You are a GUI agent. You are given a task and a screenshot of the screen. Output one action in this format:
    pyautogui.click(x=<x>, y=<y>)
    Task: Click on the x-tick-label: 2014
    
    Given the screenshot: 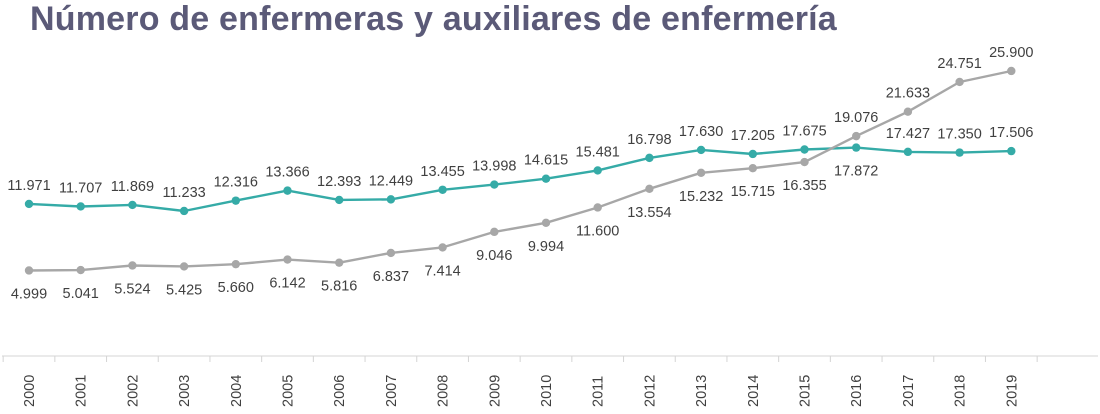 What is the action you would take?
    pyautogui.click(x=754, y=391)
    